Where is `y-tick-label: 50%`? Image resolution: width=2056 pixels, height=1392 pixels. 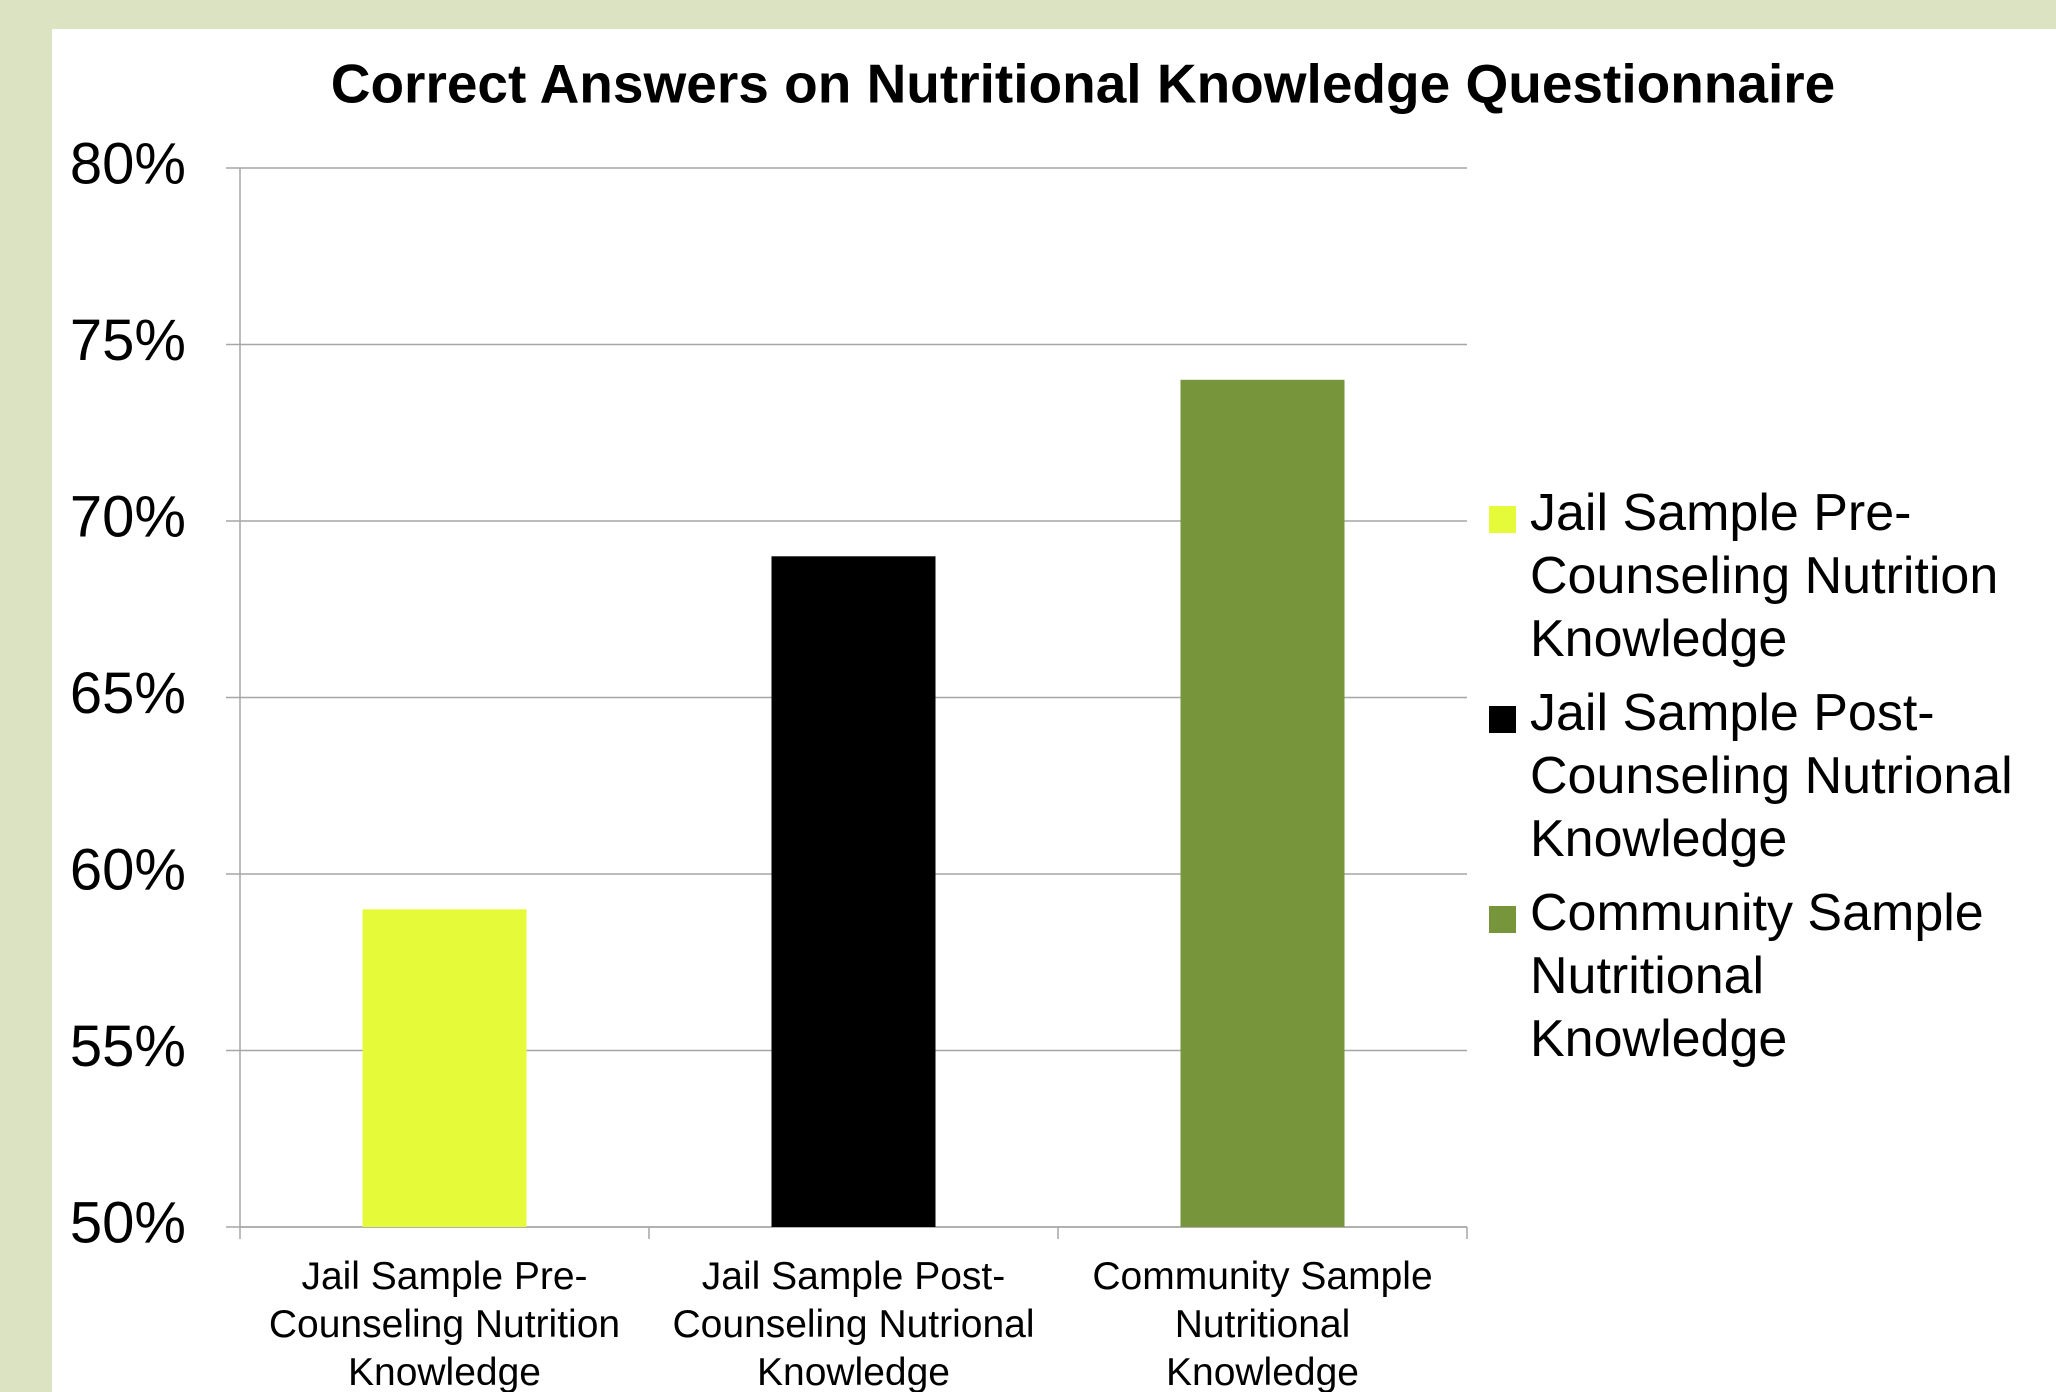
y-tick-label: 50% is located at coordinates (128, 1222).